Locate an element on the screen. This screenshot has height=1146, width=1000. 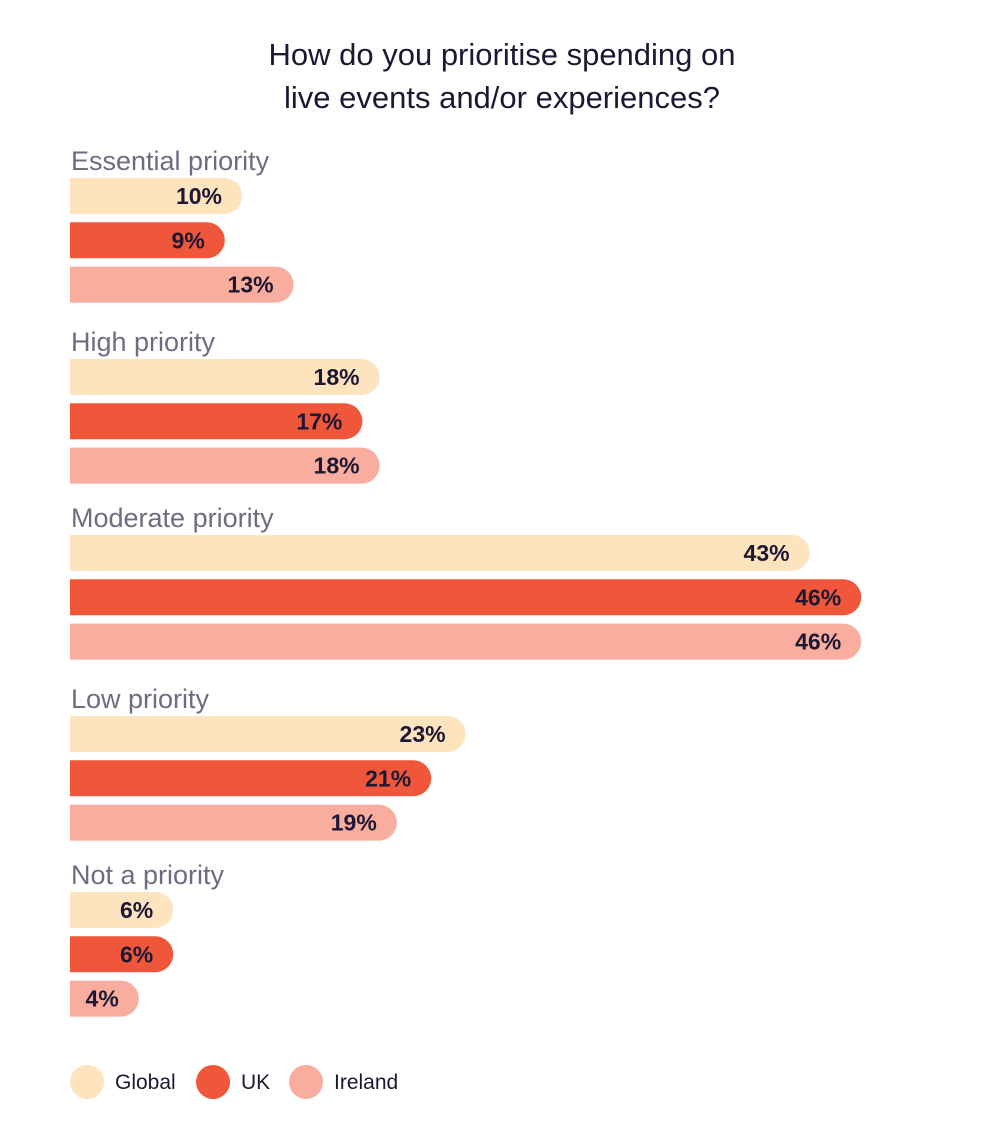
legend-swatch-ireland is located at coordinates (306, 1082).